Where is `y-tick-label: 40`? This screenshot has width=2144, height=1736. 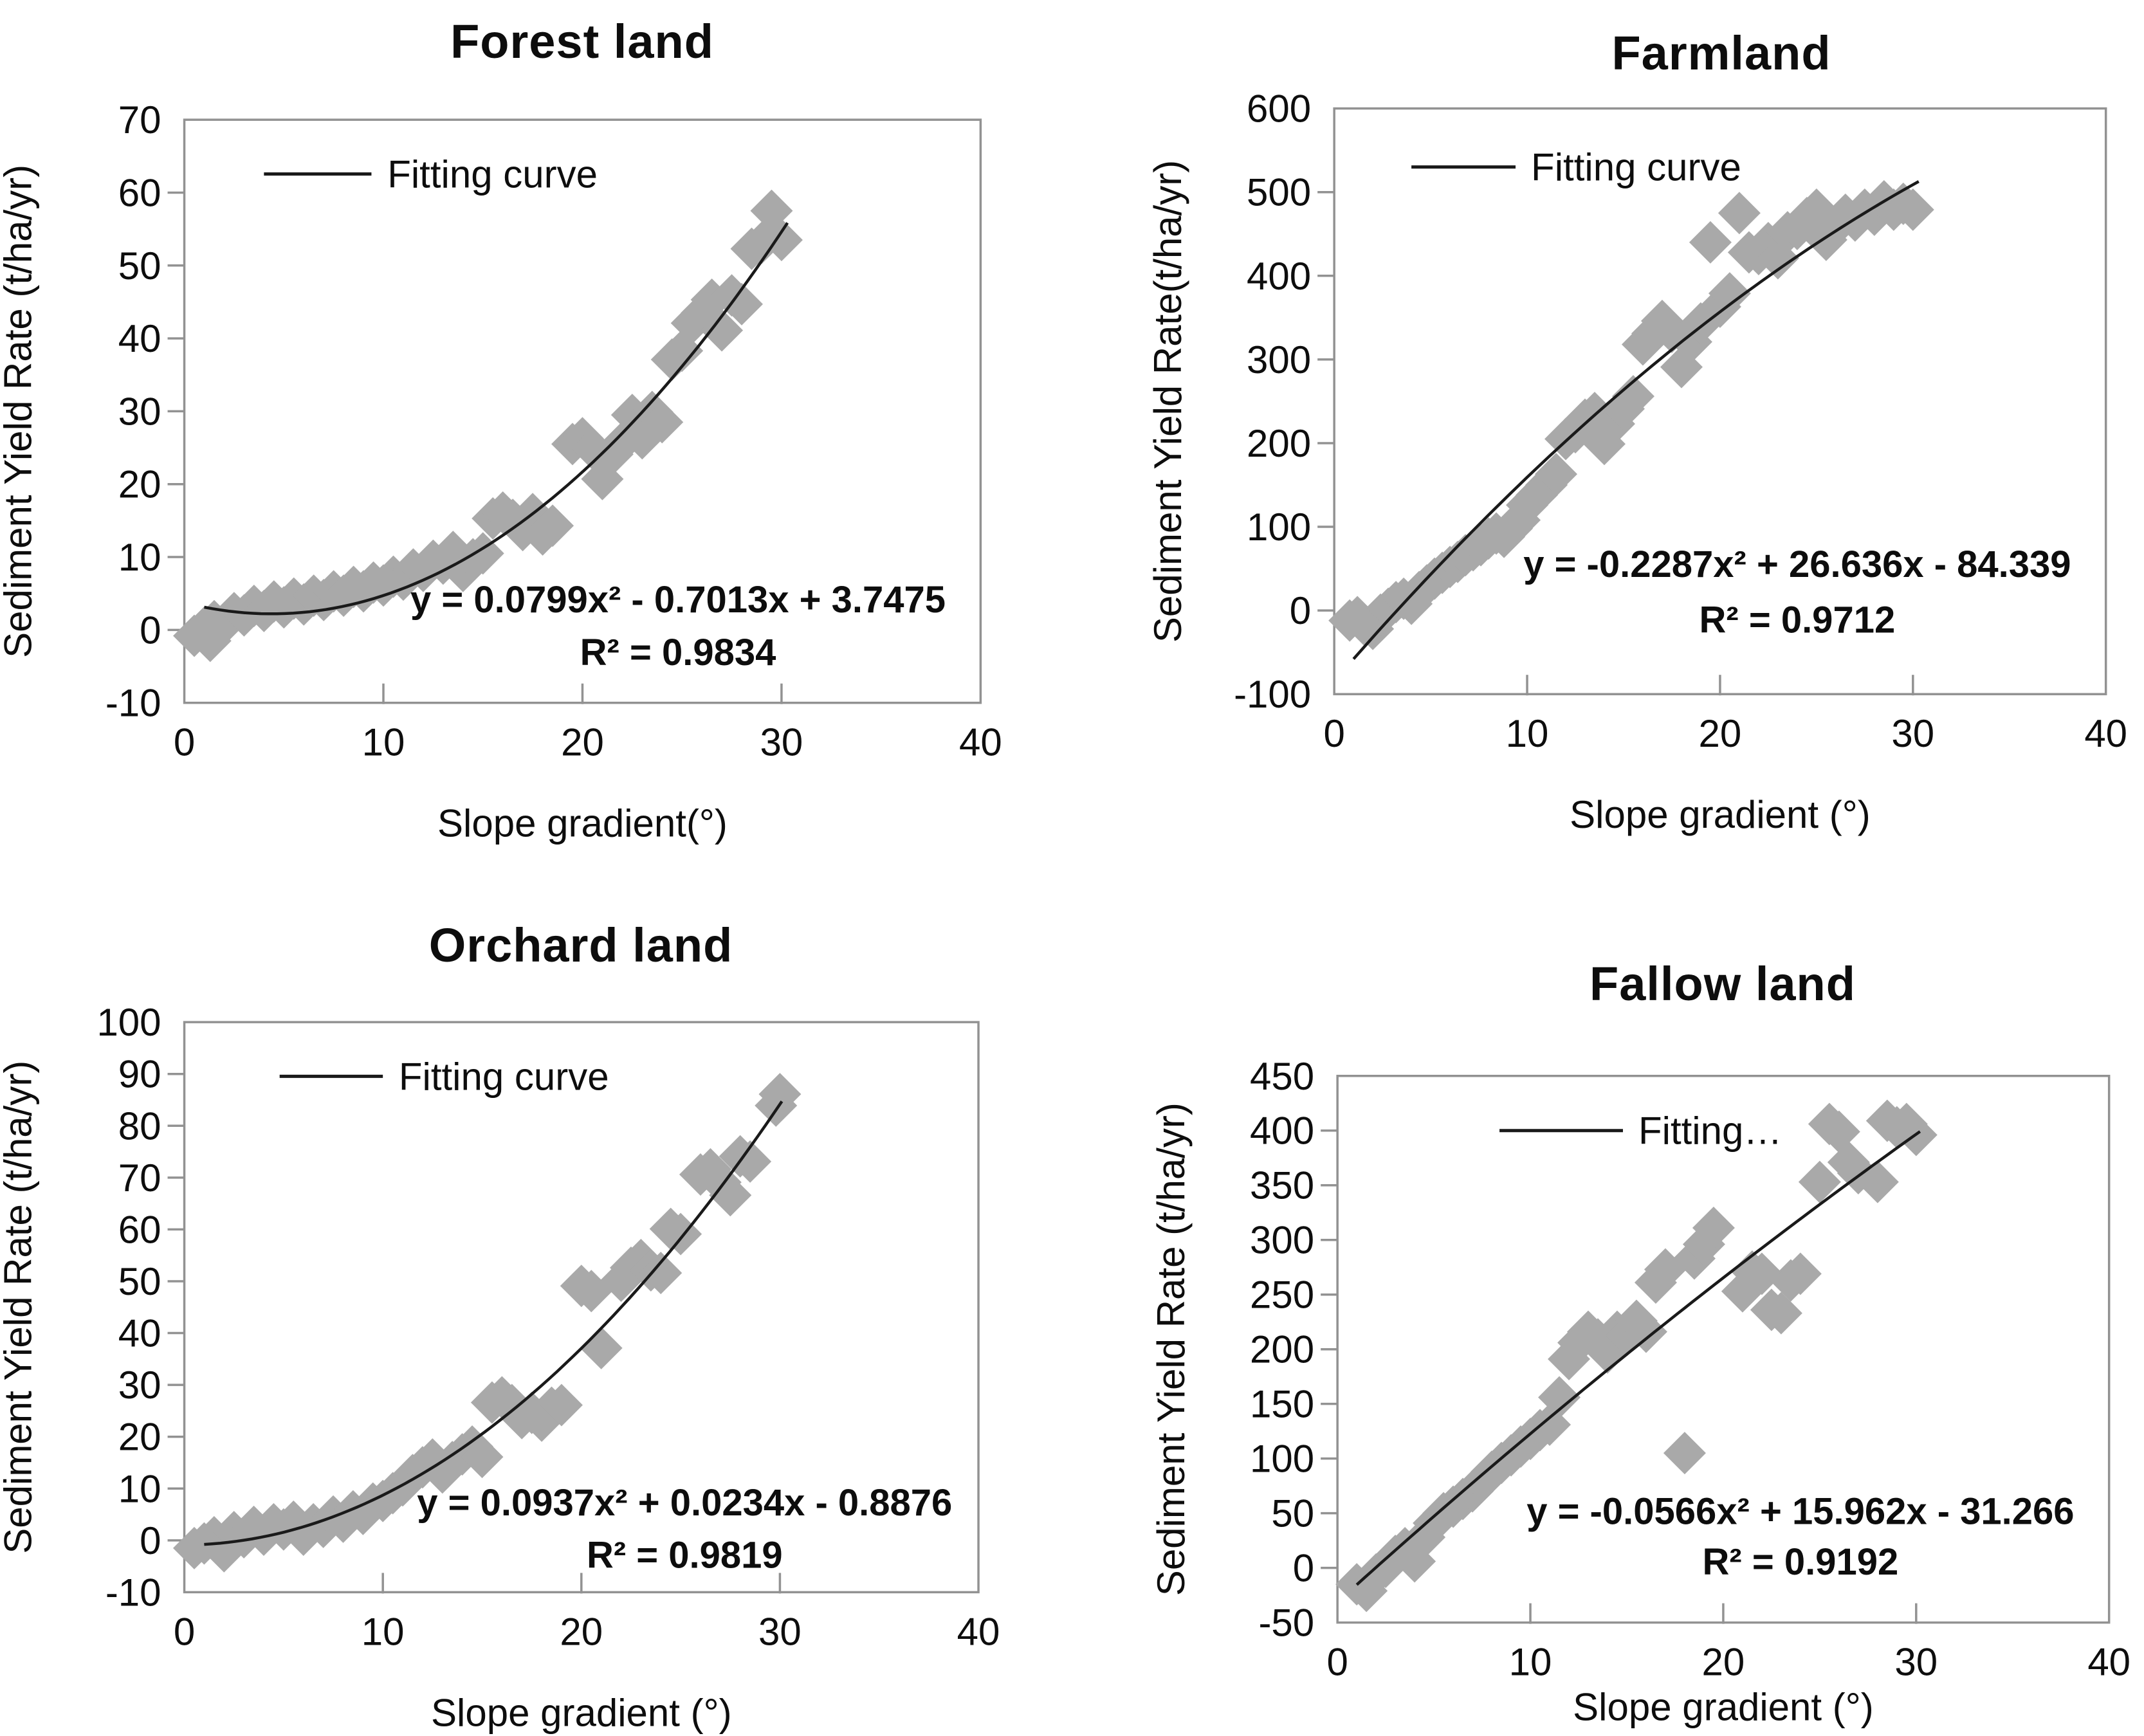 y-tick-label: 40 is located at coordinates (139, 338).